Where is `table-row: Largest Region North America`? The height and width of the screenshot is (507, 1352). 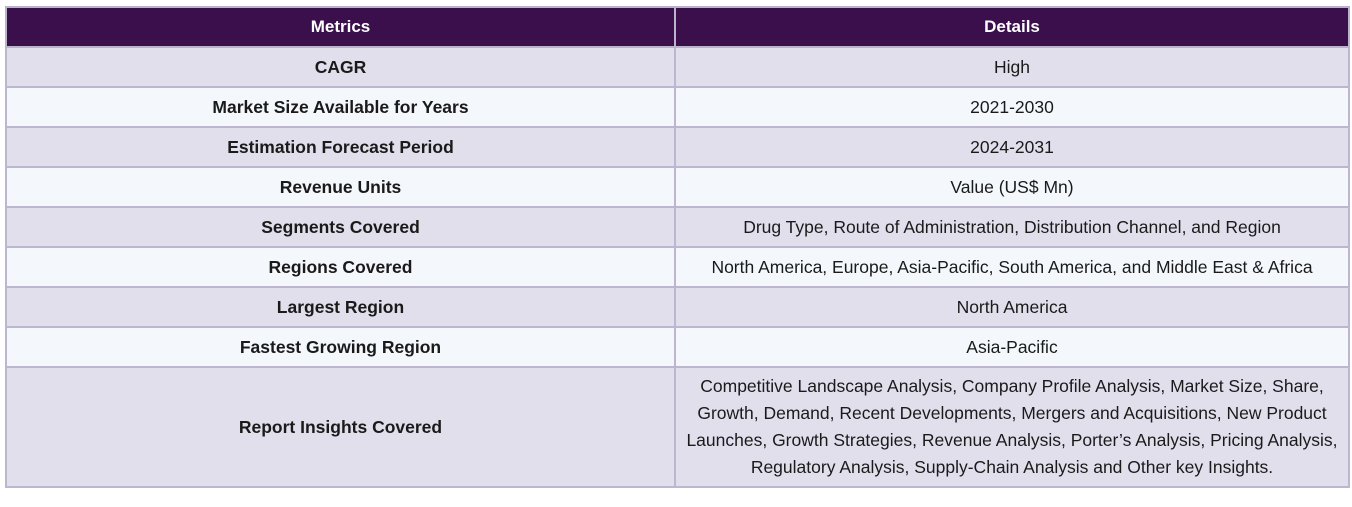
table-row: Largest Region North America is located at coordinates (677, 307).